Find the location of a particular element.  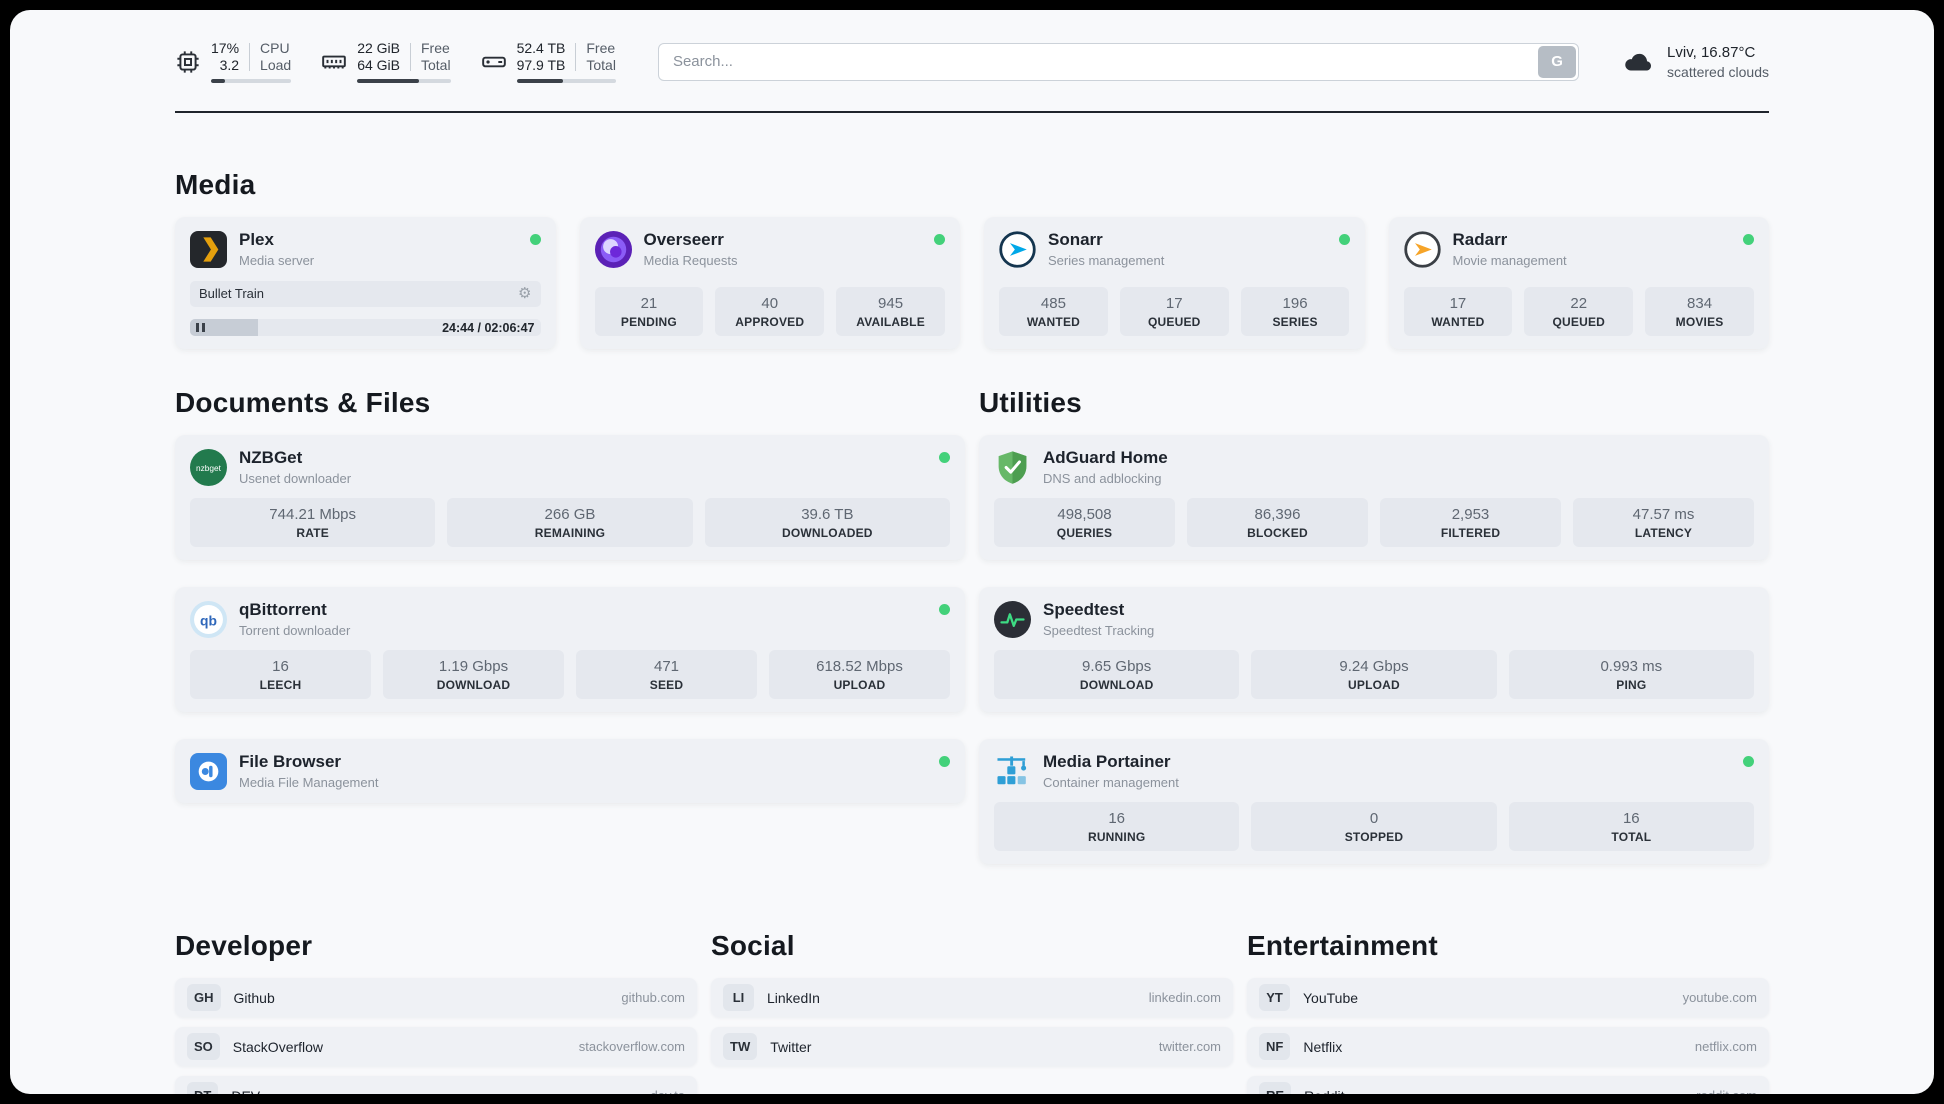

stat-running: 16 RUNNING is located at coordinates (1117, 826).